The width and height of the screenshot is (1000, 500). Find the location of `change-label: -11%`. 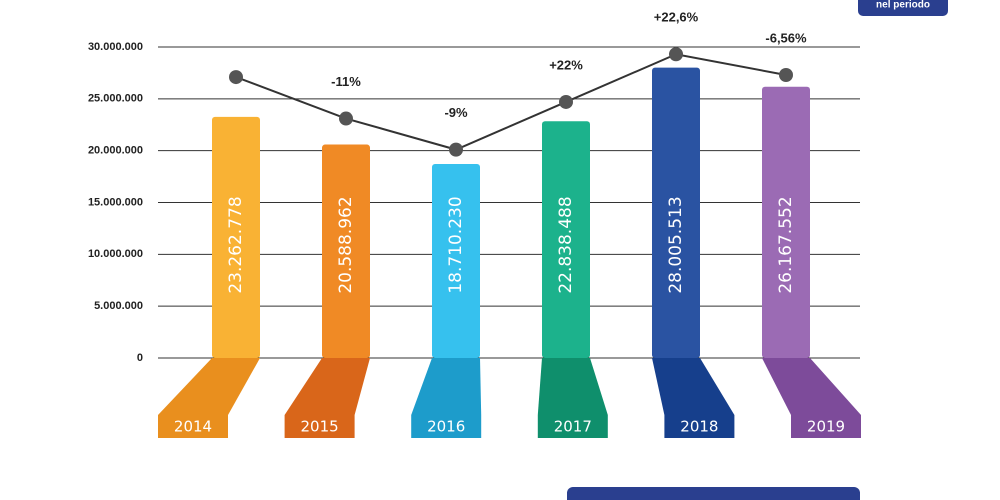

change-label: -11% is located at coordinates (346, 81).